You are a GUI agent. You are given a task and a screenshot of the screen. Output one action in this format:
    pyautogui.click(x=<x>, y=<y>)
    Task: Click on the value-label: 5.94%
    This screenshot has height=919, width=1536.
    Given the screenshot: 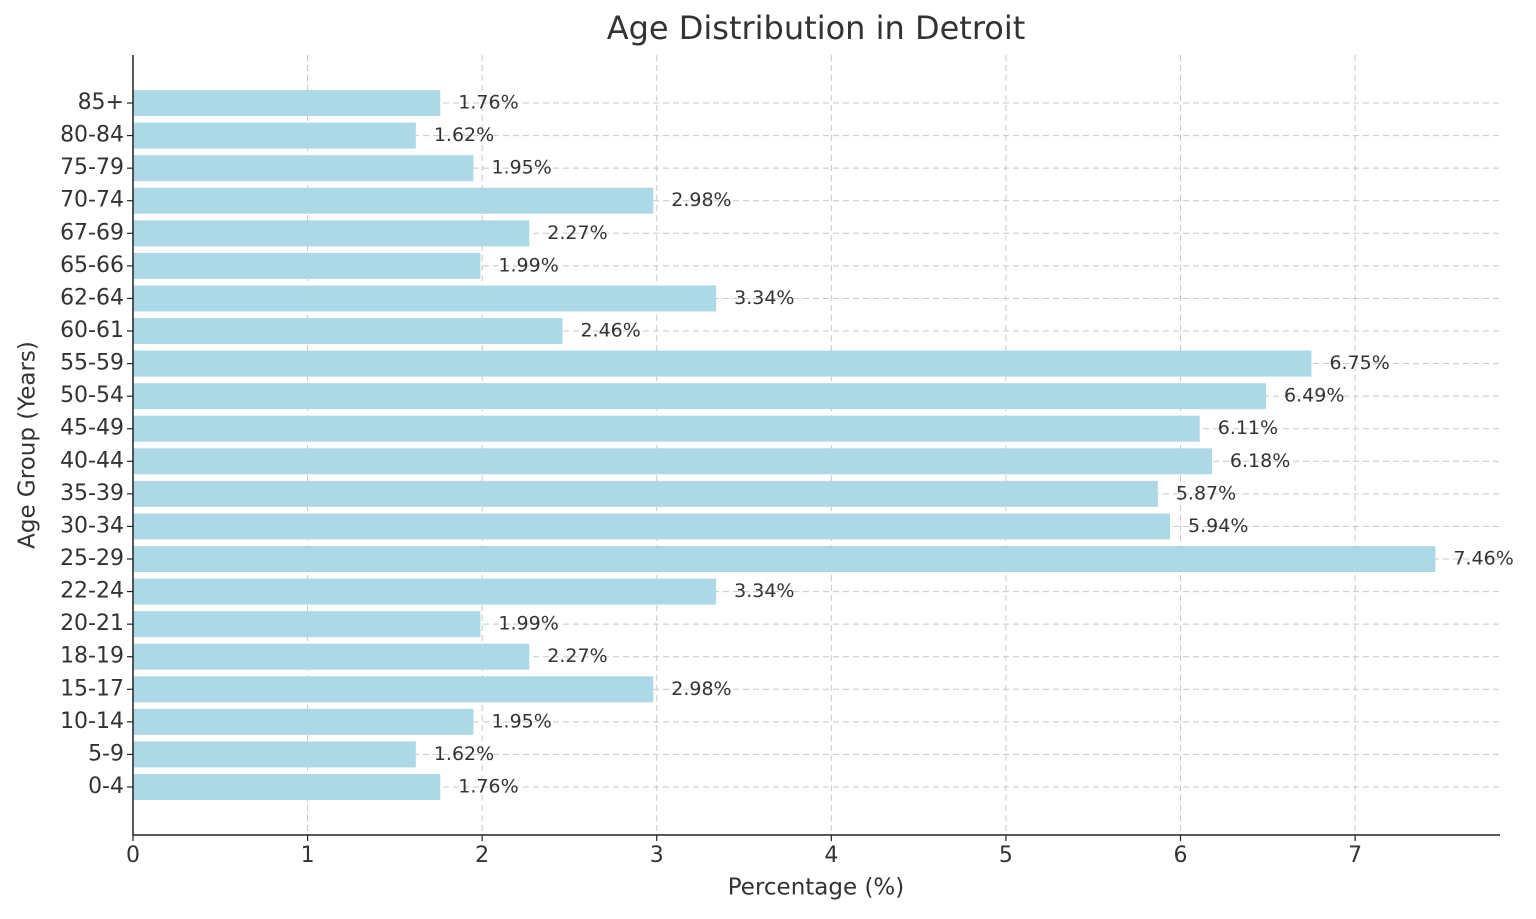 What is the action you would take?
    pyautogui.click(x=1218, y=526)
    